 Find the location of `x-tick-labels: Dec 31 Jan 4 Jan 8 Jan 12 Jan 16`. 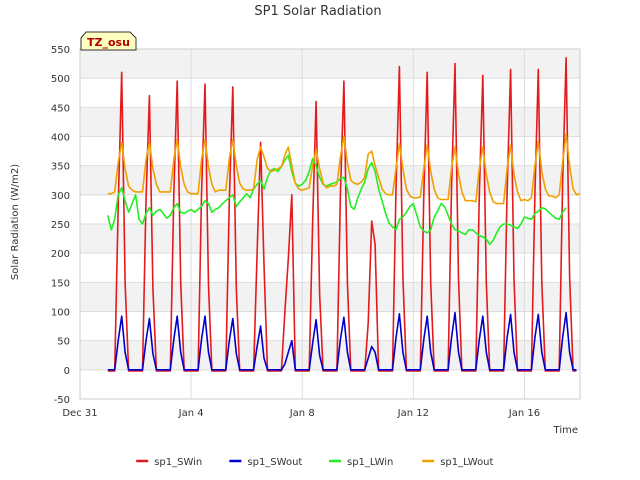

x-tick-labels: Dec 31 Jan 4 Jan 8 Jan 12 Jan 16 is located at coordinates (301, 413).